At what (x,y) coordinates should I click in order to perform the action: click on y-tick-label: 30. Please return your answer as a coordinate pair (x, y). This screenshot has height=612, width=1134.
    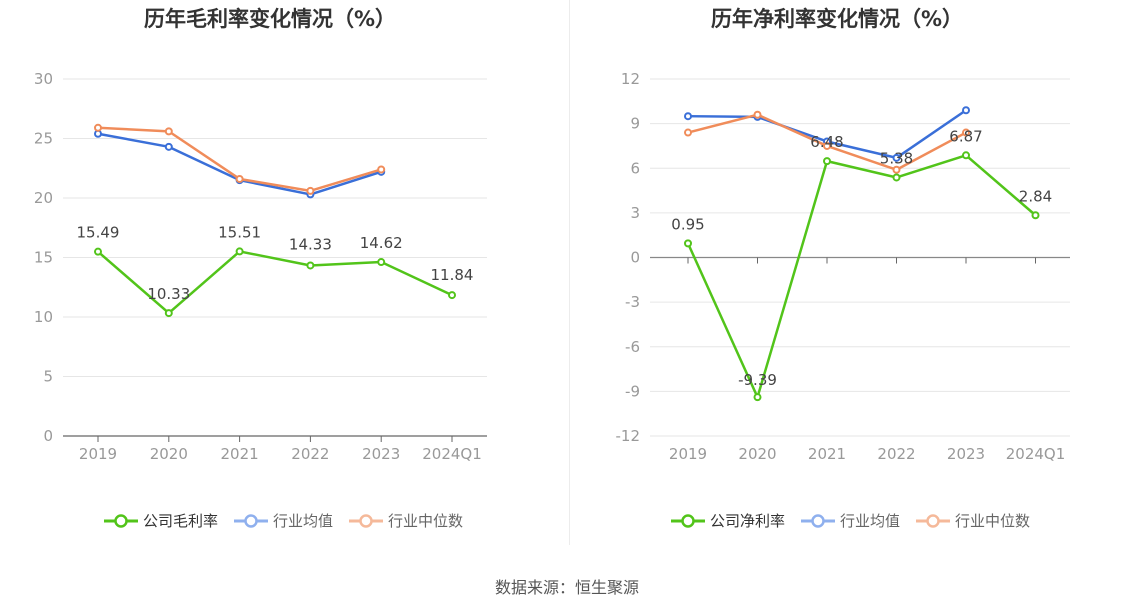
    Looking at the image, I should click on (43, 79).